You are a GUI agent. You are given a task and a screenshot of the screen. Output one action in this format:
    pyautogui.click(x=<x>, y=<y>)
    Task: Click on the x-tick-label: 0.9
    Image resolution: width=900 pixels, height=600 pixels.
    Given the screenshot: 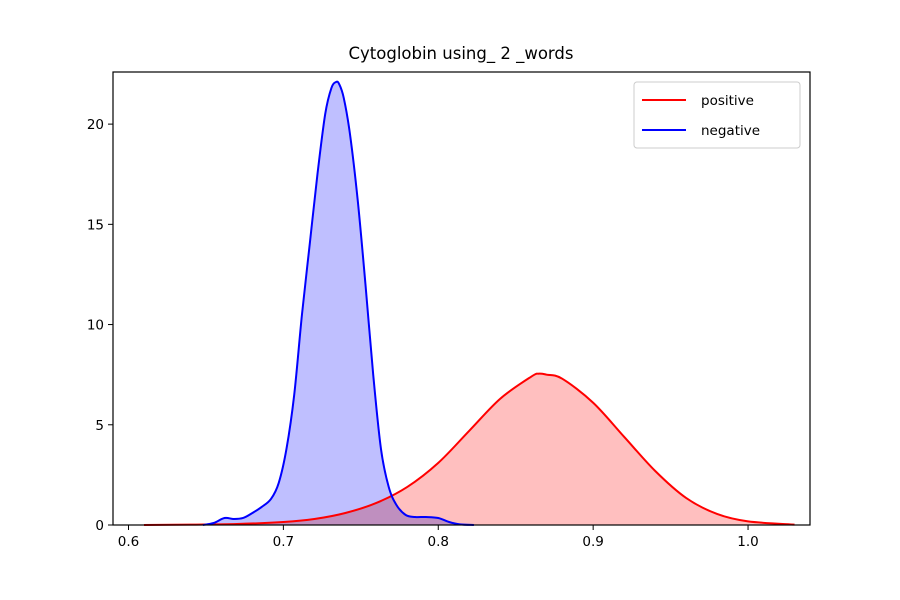 What is the action you would take?
    pyautogui.click(x=592, y=542)
    